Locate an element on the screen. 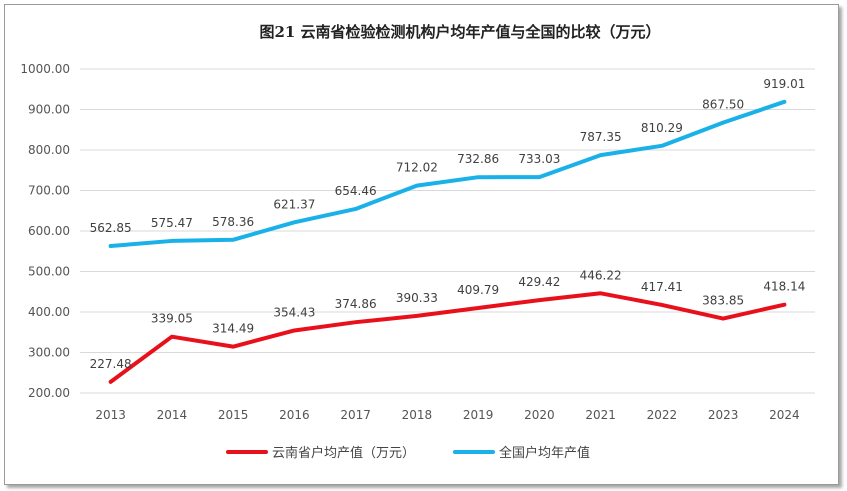  legend-item-yunnan: 云南省户均产值（万元） is located at coordinates (343, 453).